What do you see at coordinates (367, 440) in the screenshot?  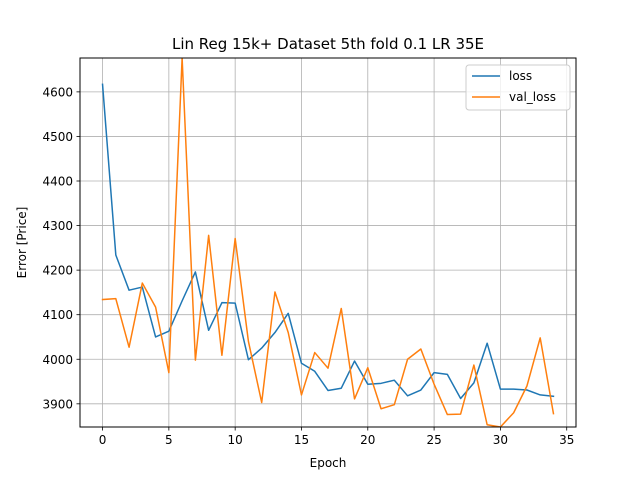 I see `x-tick-label: 20` at bounding box center [367, 440].